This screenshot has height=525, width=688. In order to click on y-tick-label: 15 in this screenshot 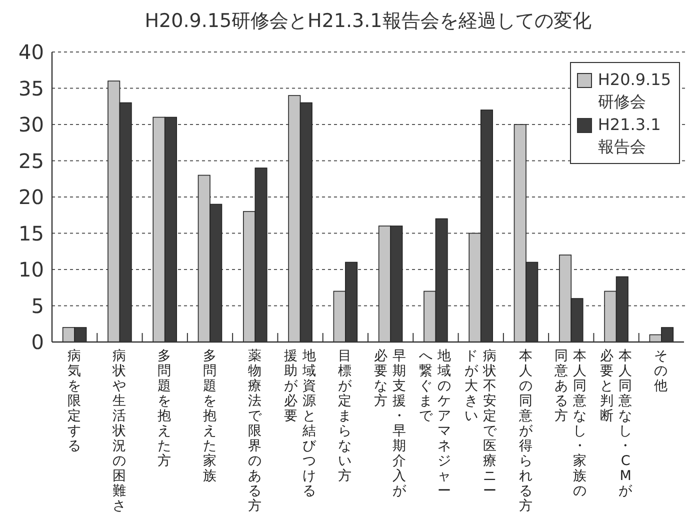, I will do `click(31, 233)`.